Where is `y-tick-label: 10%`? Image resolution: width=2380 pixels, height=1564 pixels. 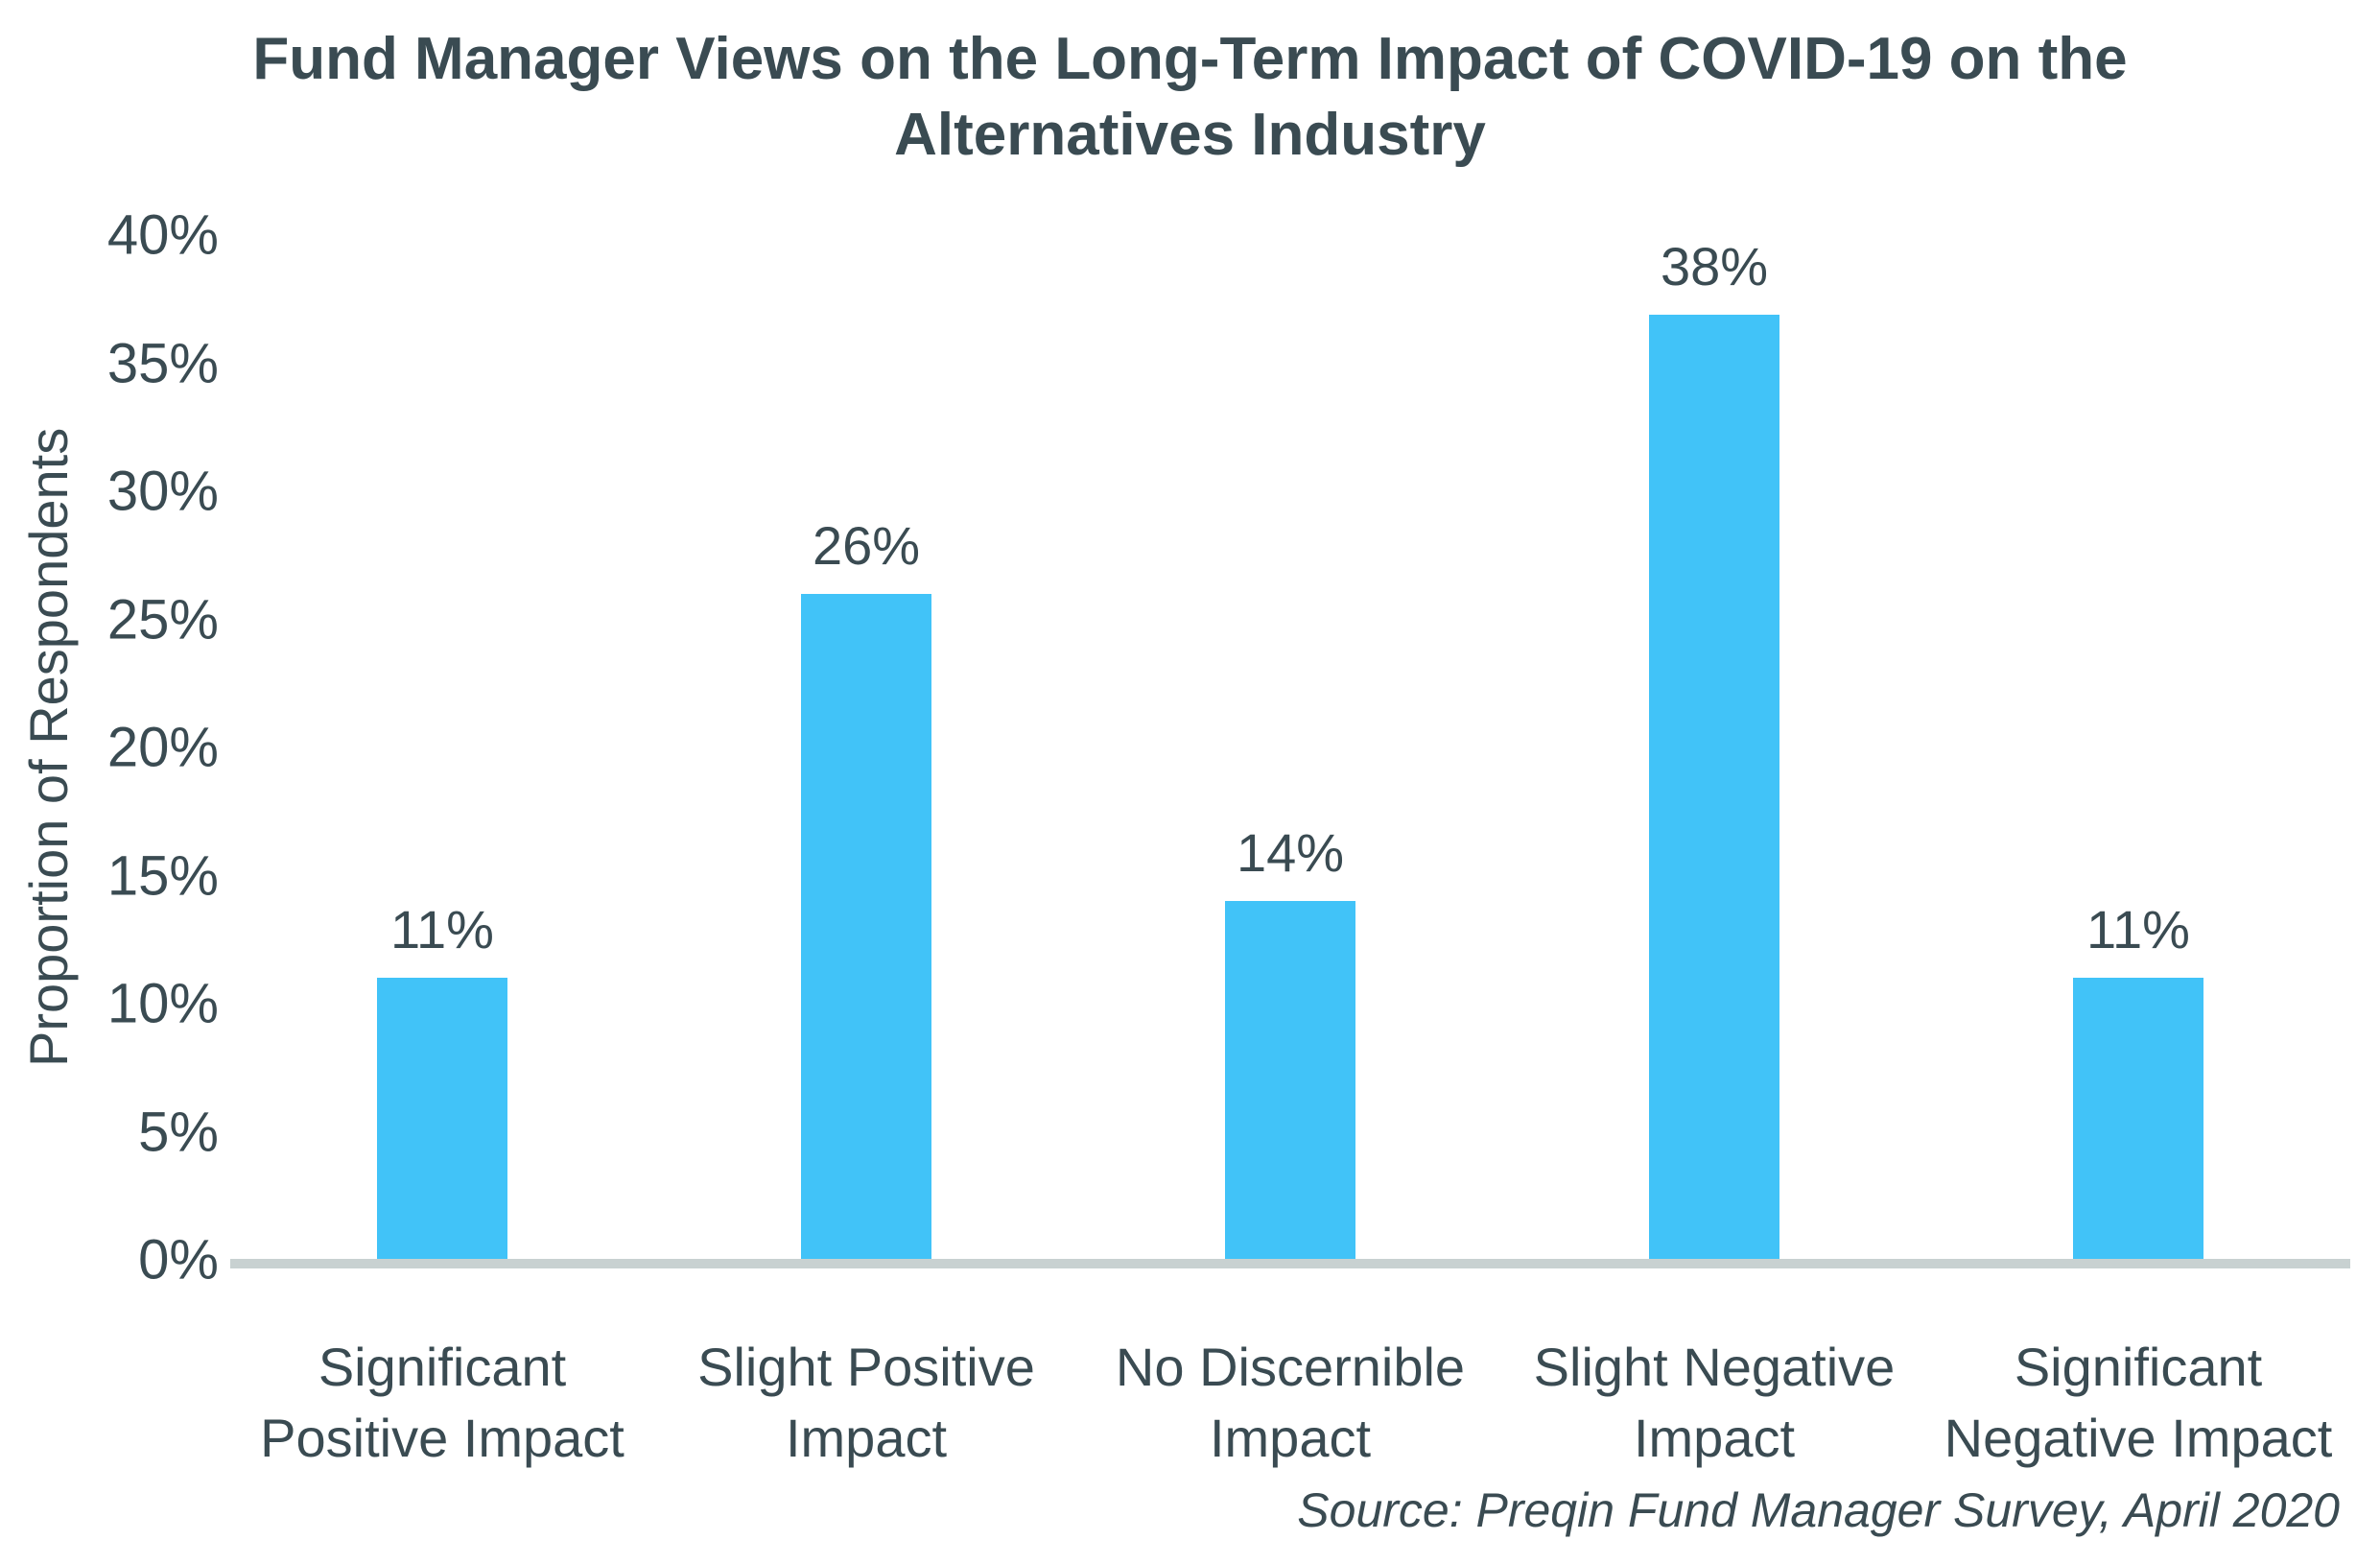 y-tick-label: 10% is located at coordinates (162, 1003).